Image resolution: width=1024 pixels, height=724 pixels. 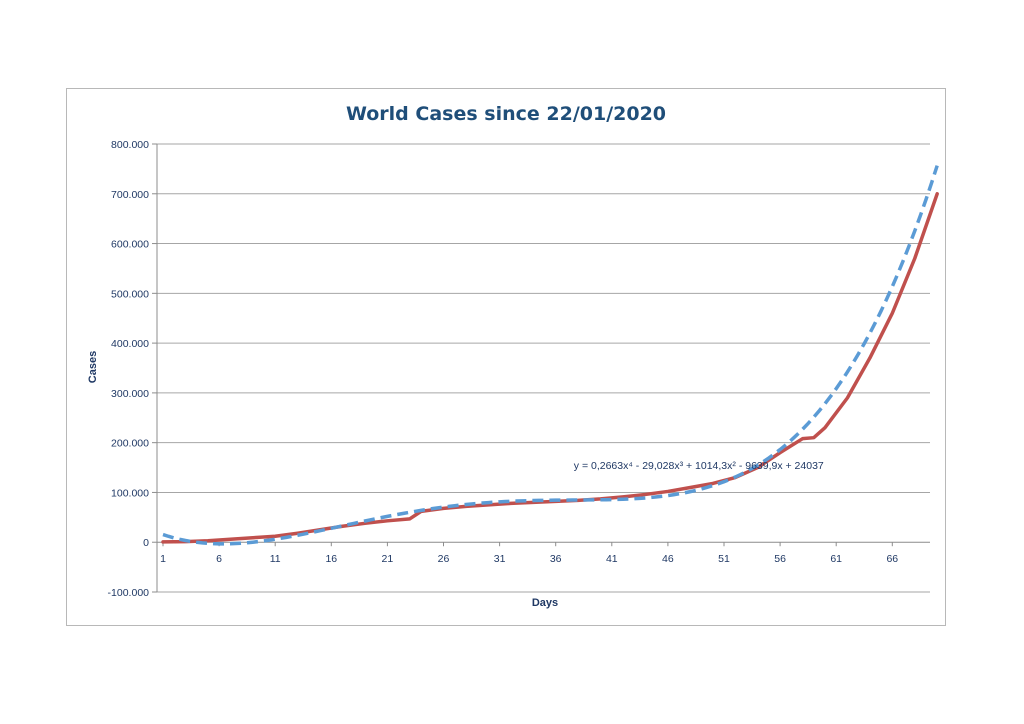 What do you see at coordinates (556, 559) in the screenshot?
I see `x-tick-label: 36` at bounding box center [556, 559].